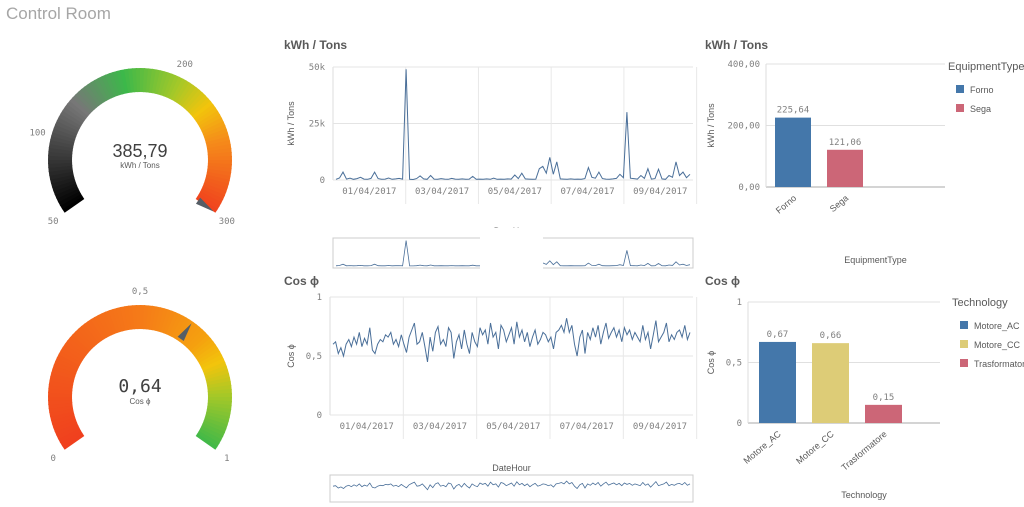 The width and height of the screenshot is (1024, 507). I want to click on y-tick-label: 1, so click(739, 303).